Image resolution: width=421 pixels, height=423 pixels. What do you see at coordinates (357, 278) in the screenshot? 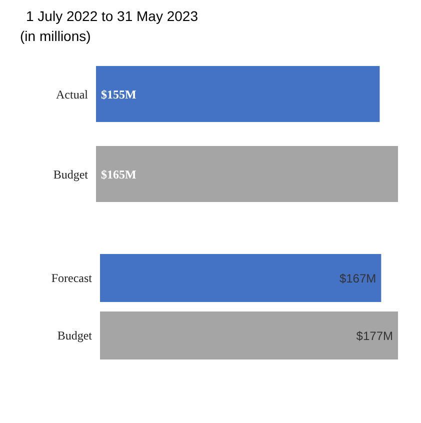
I see `data-label: $167M` at bounding box center [357, 278].